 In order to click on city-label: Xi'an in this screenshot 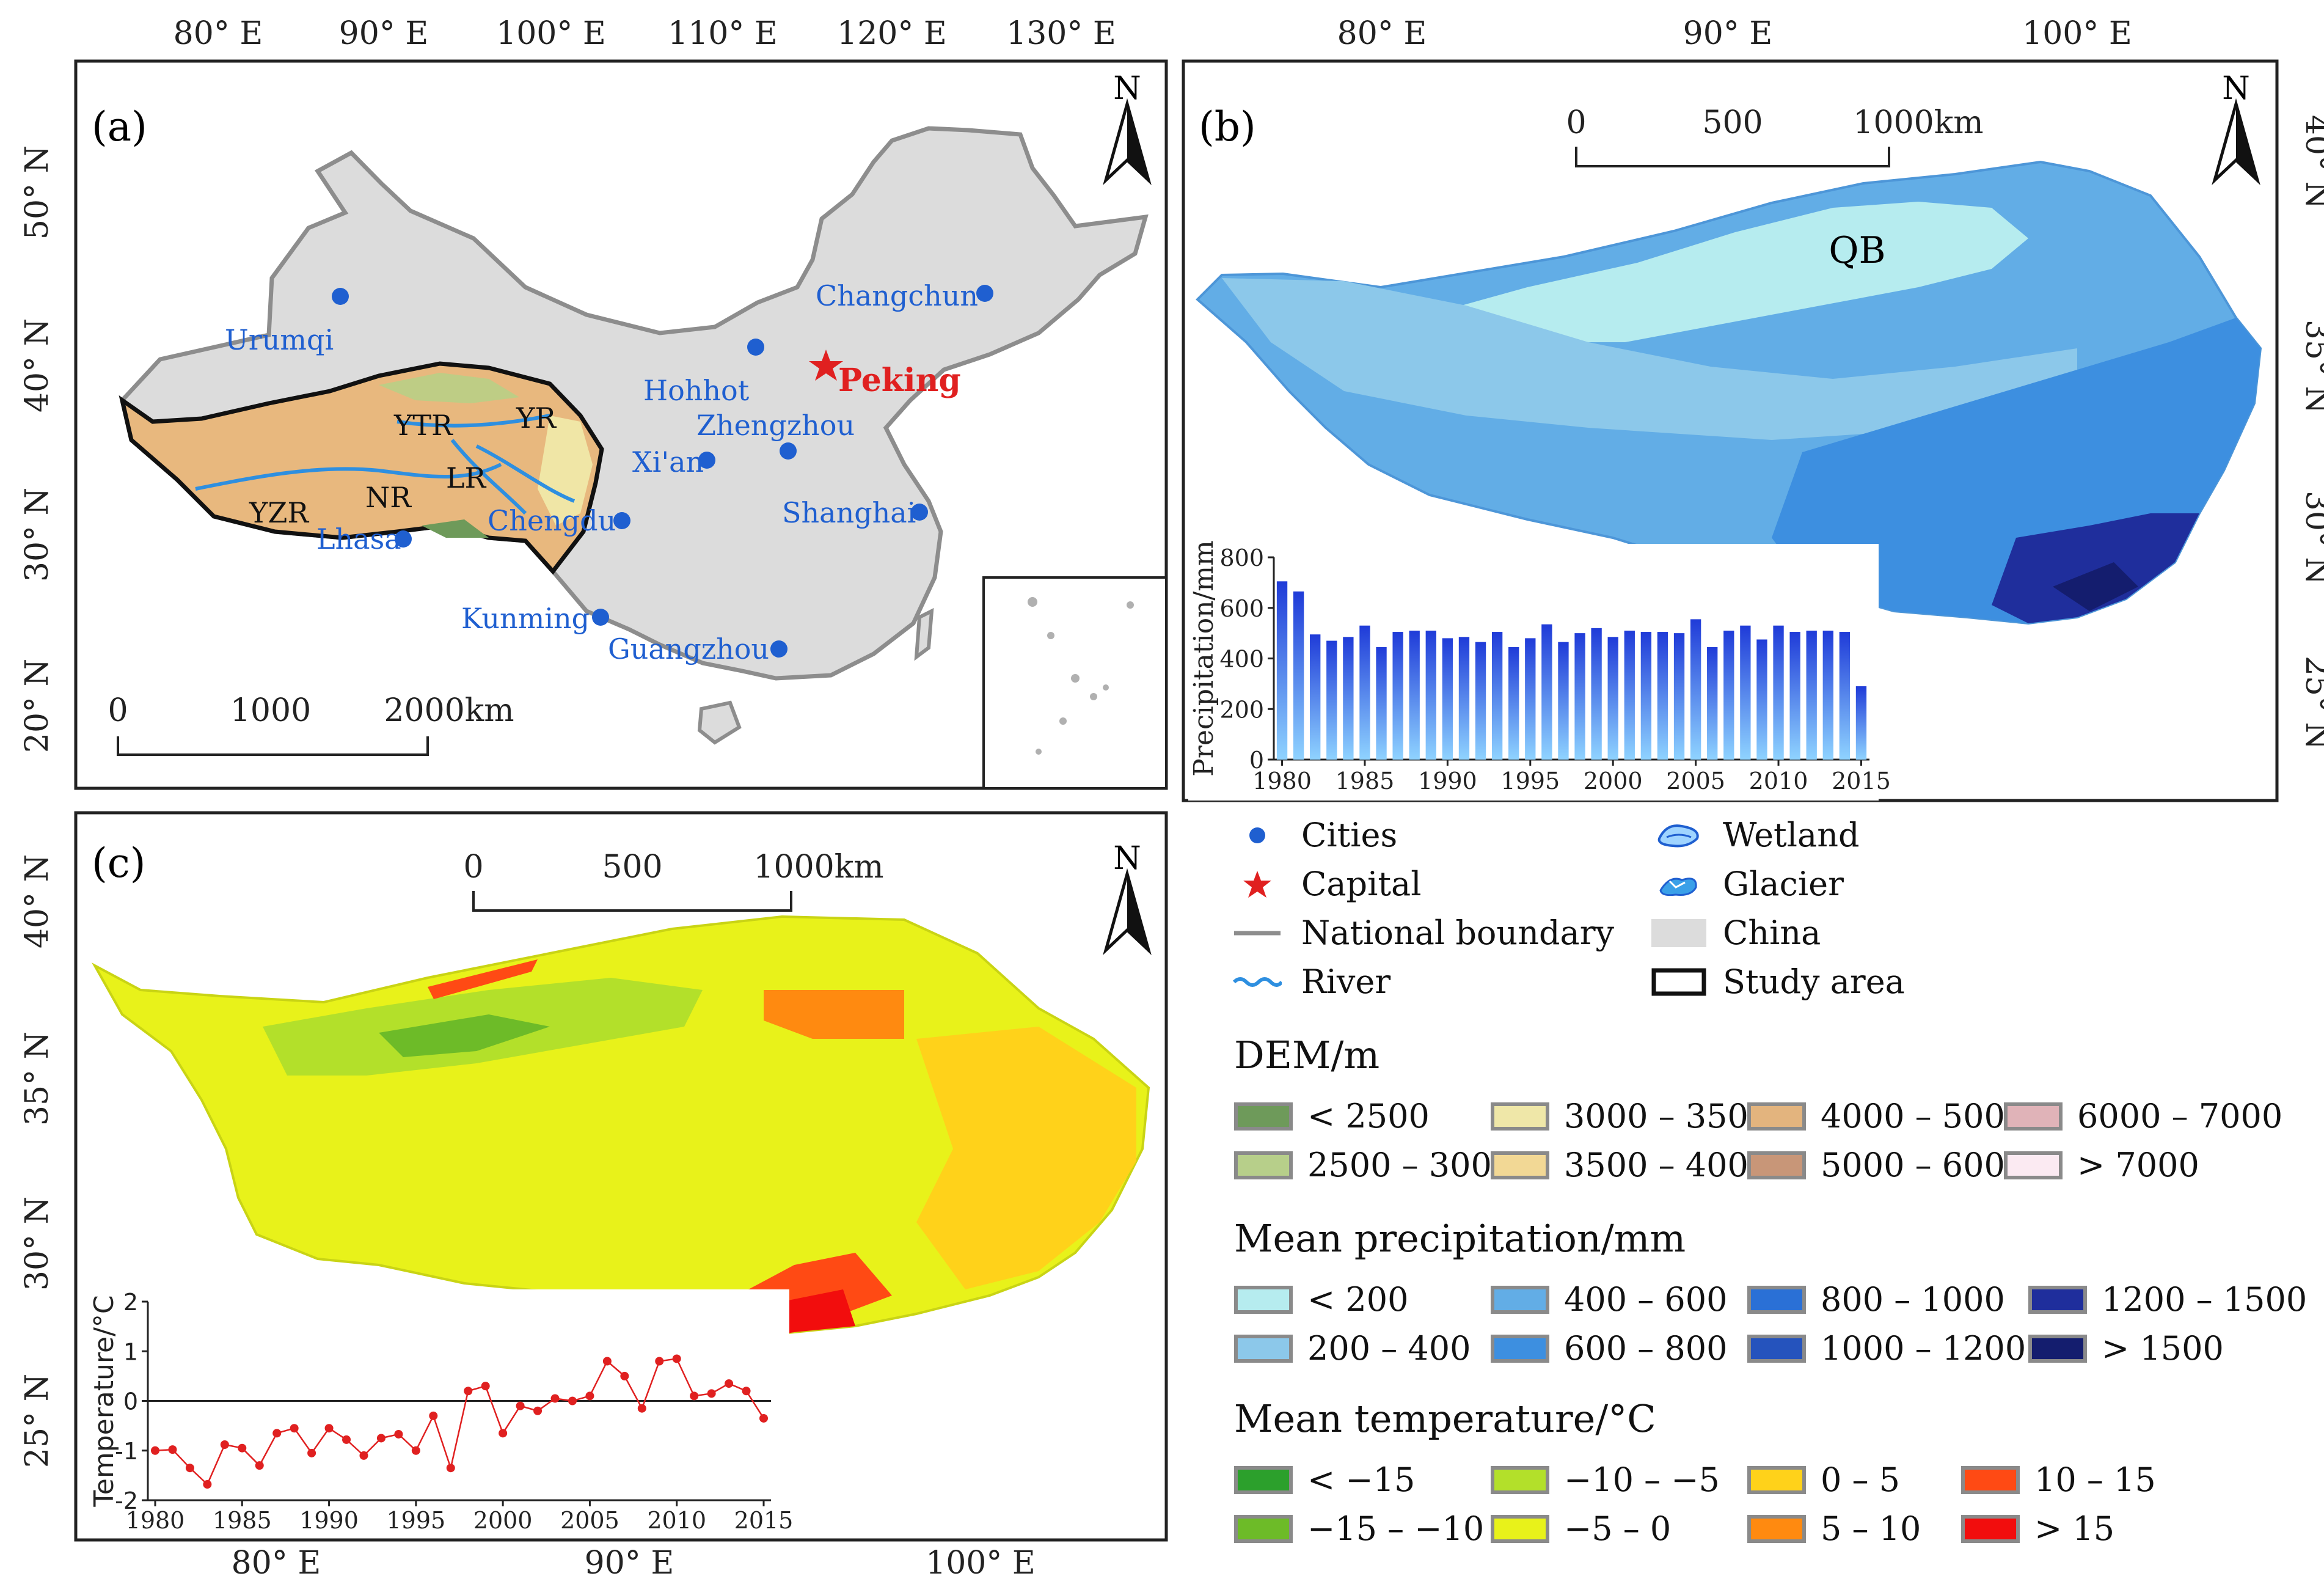, I will do `click(668, 461)`.